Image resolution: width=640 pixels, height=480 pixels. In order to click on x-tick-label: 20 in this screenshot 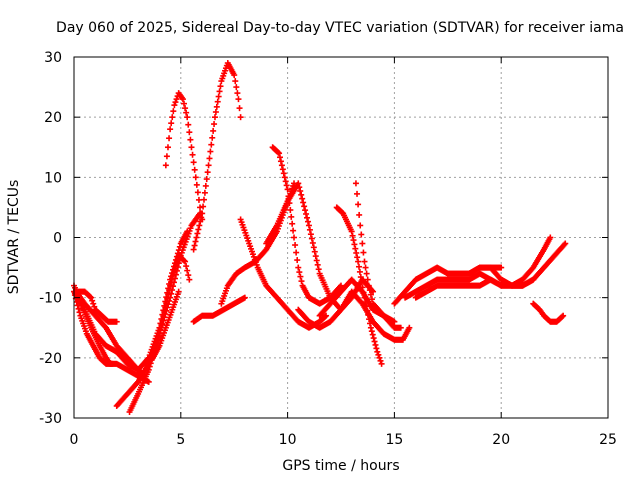, I will do `click(501, 440)`.